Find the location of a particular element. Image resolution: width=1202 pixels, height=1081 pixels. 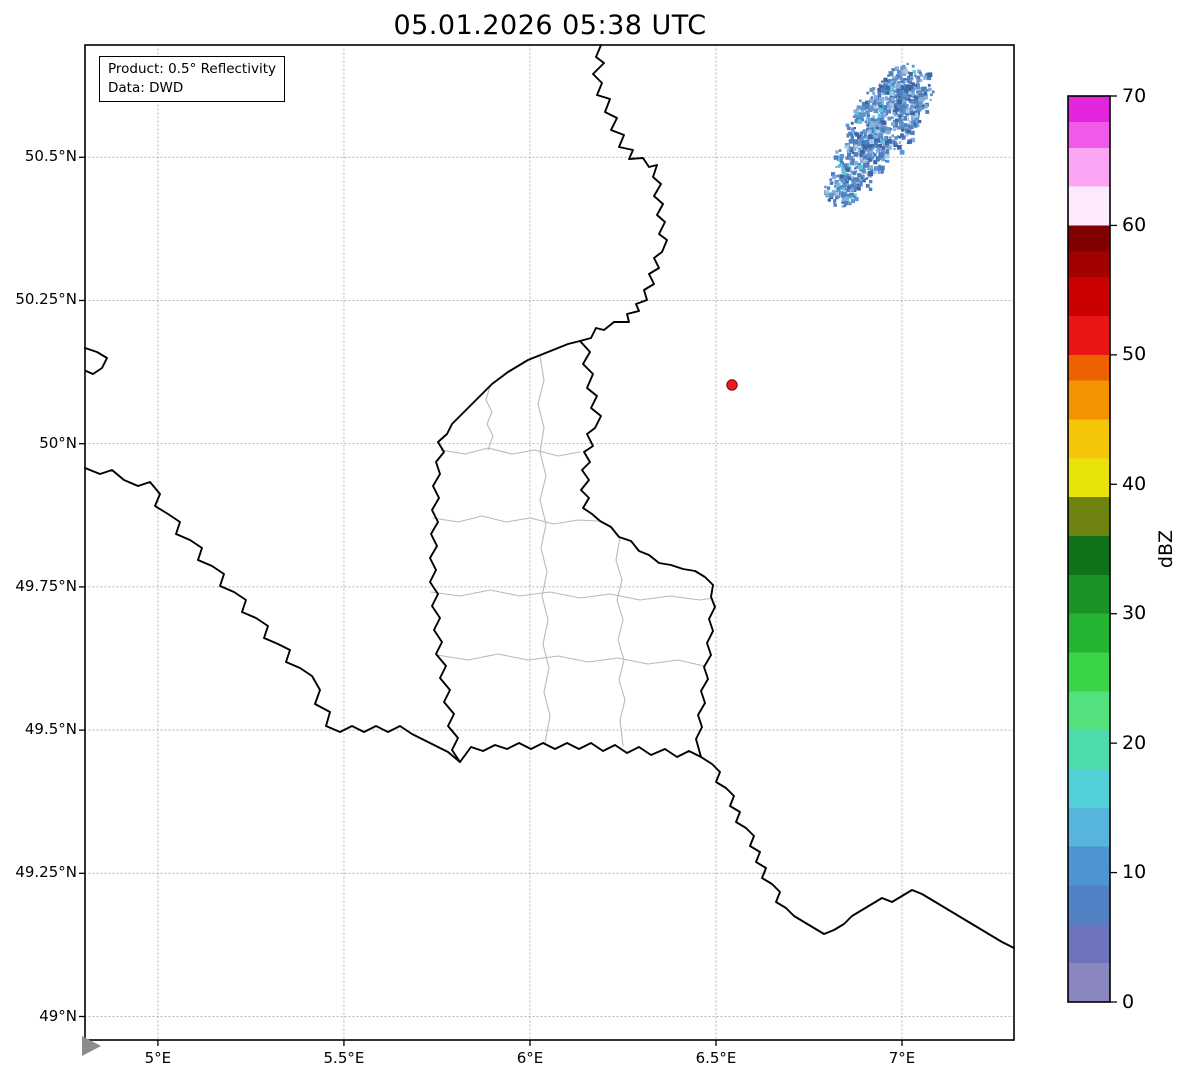

canton-borders is located at coordinates (572, 551).